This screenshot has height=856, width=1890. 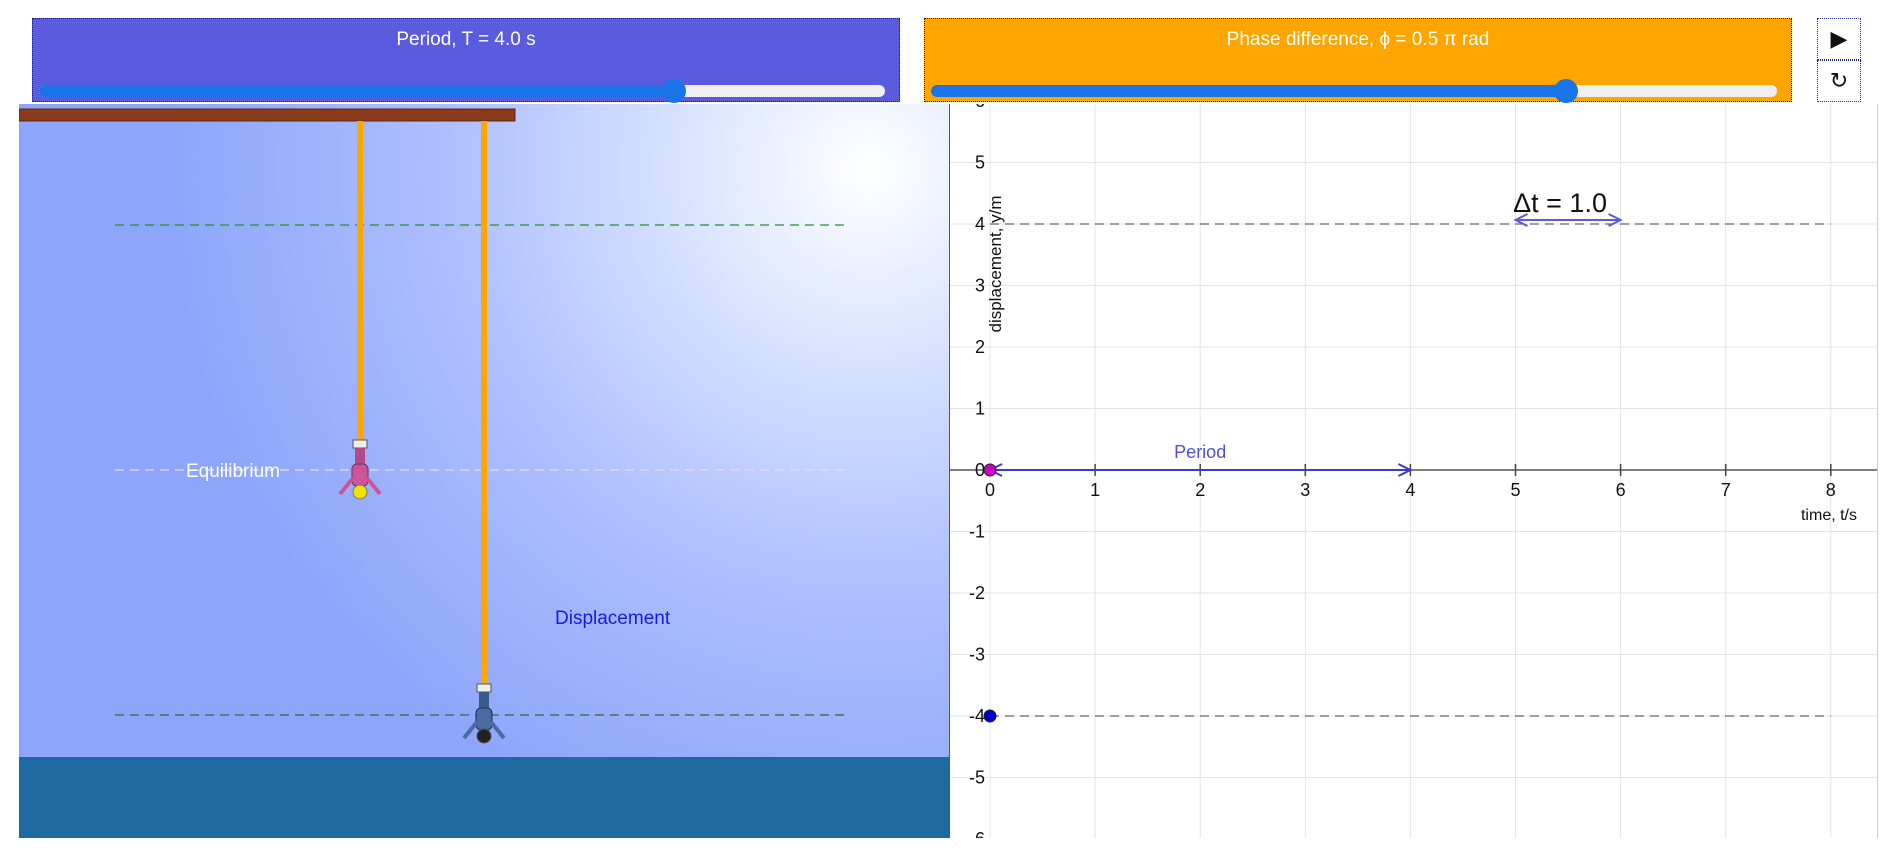 What do you see at coordinates (977, 655) in the screenshot?
I see `y-tick-label: -3` at bounding box center [977, 655].